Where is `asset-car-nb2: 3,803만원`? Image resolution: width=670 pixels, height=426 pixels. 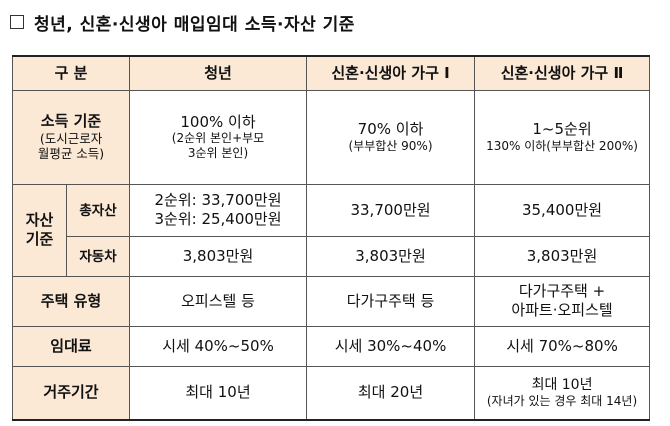 asset-car-nb2: 3,803만원 is located at coordinates (562, 256).